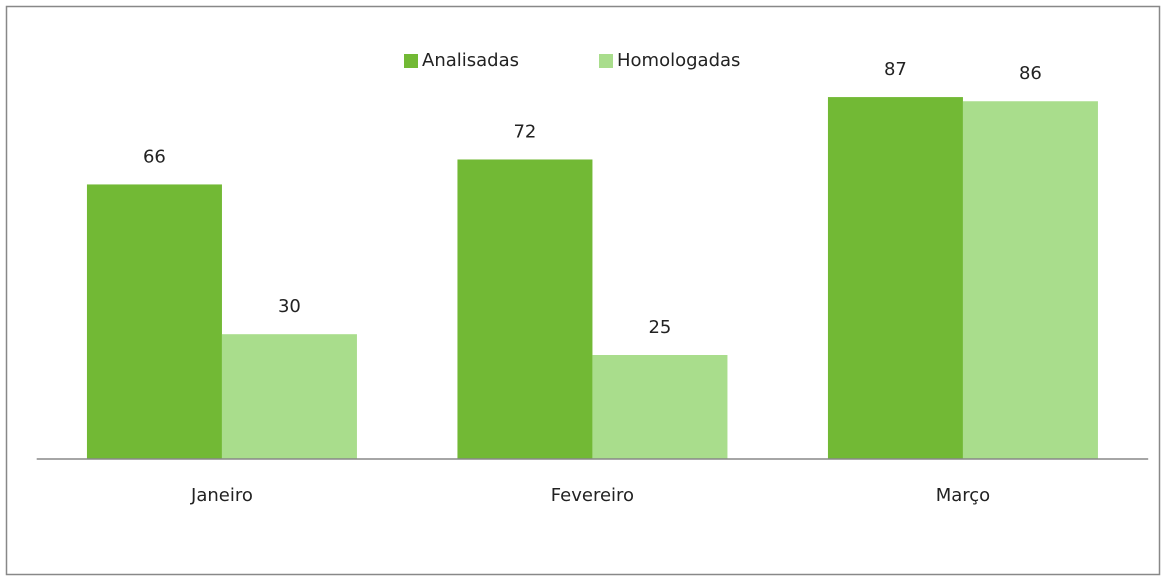 This screenshot has height=581, width=1166. Describe the element at coordinates (1030, 73) in the screenshot. I see `data-label: 86` at that location.